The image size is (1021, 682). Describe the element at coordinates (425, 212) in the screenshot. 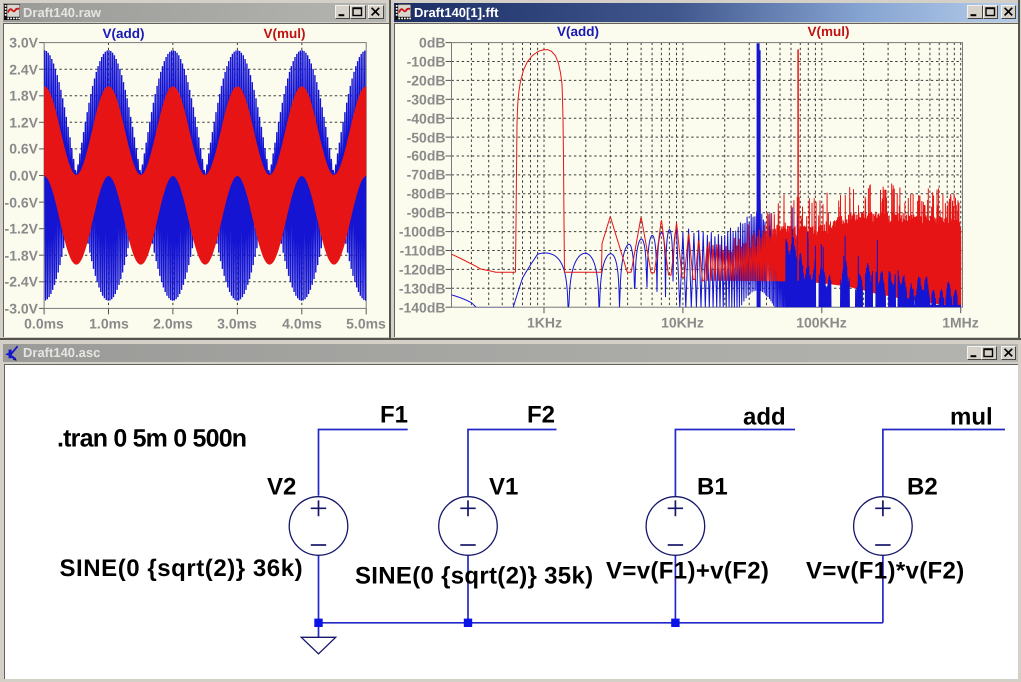

I see `svg-text: -90dB` at that location.